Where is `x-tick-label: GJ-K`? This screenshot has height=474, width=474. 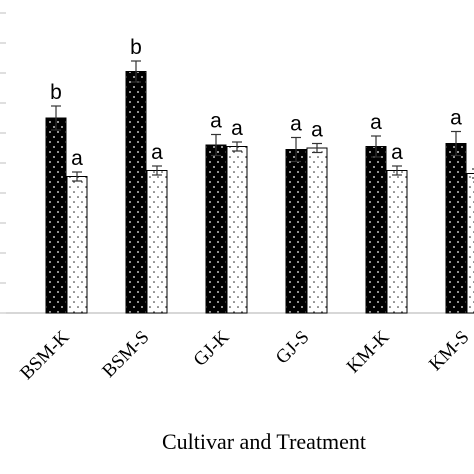 x-tick-label: GJ-K is located at coordinates (212, 348).